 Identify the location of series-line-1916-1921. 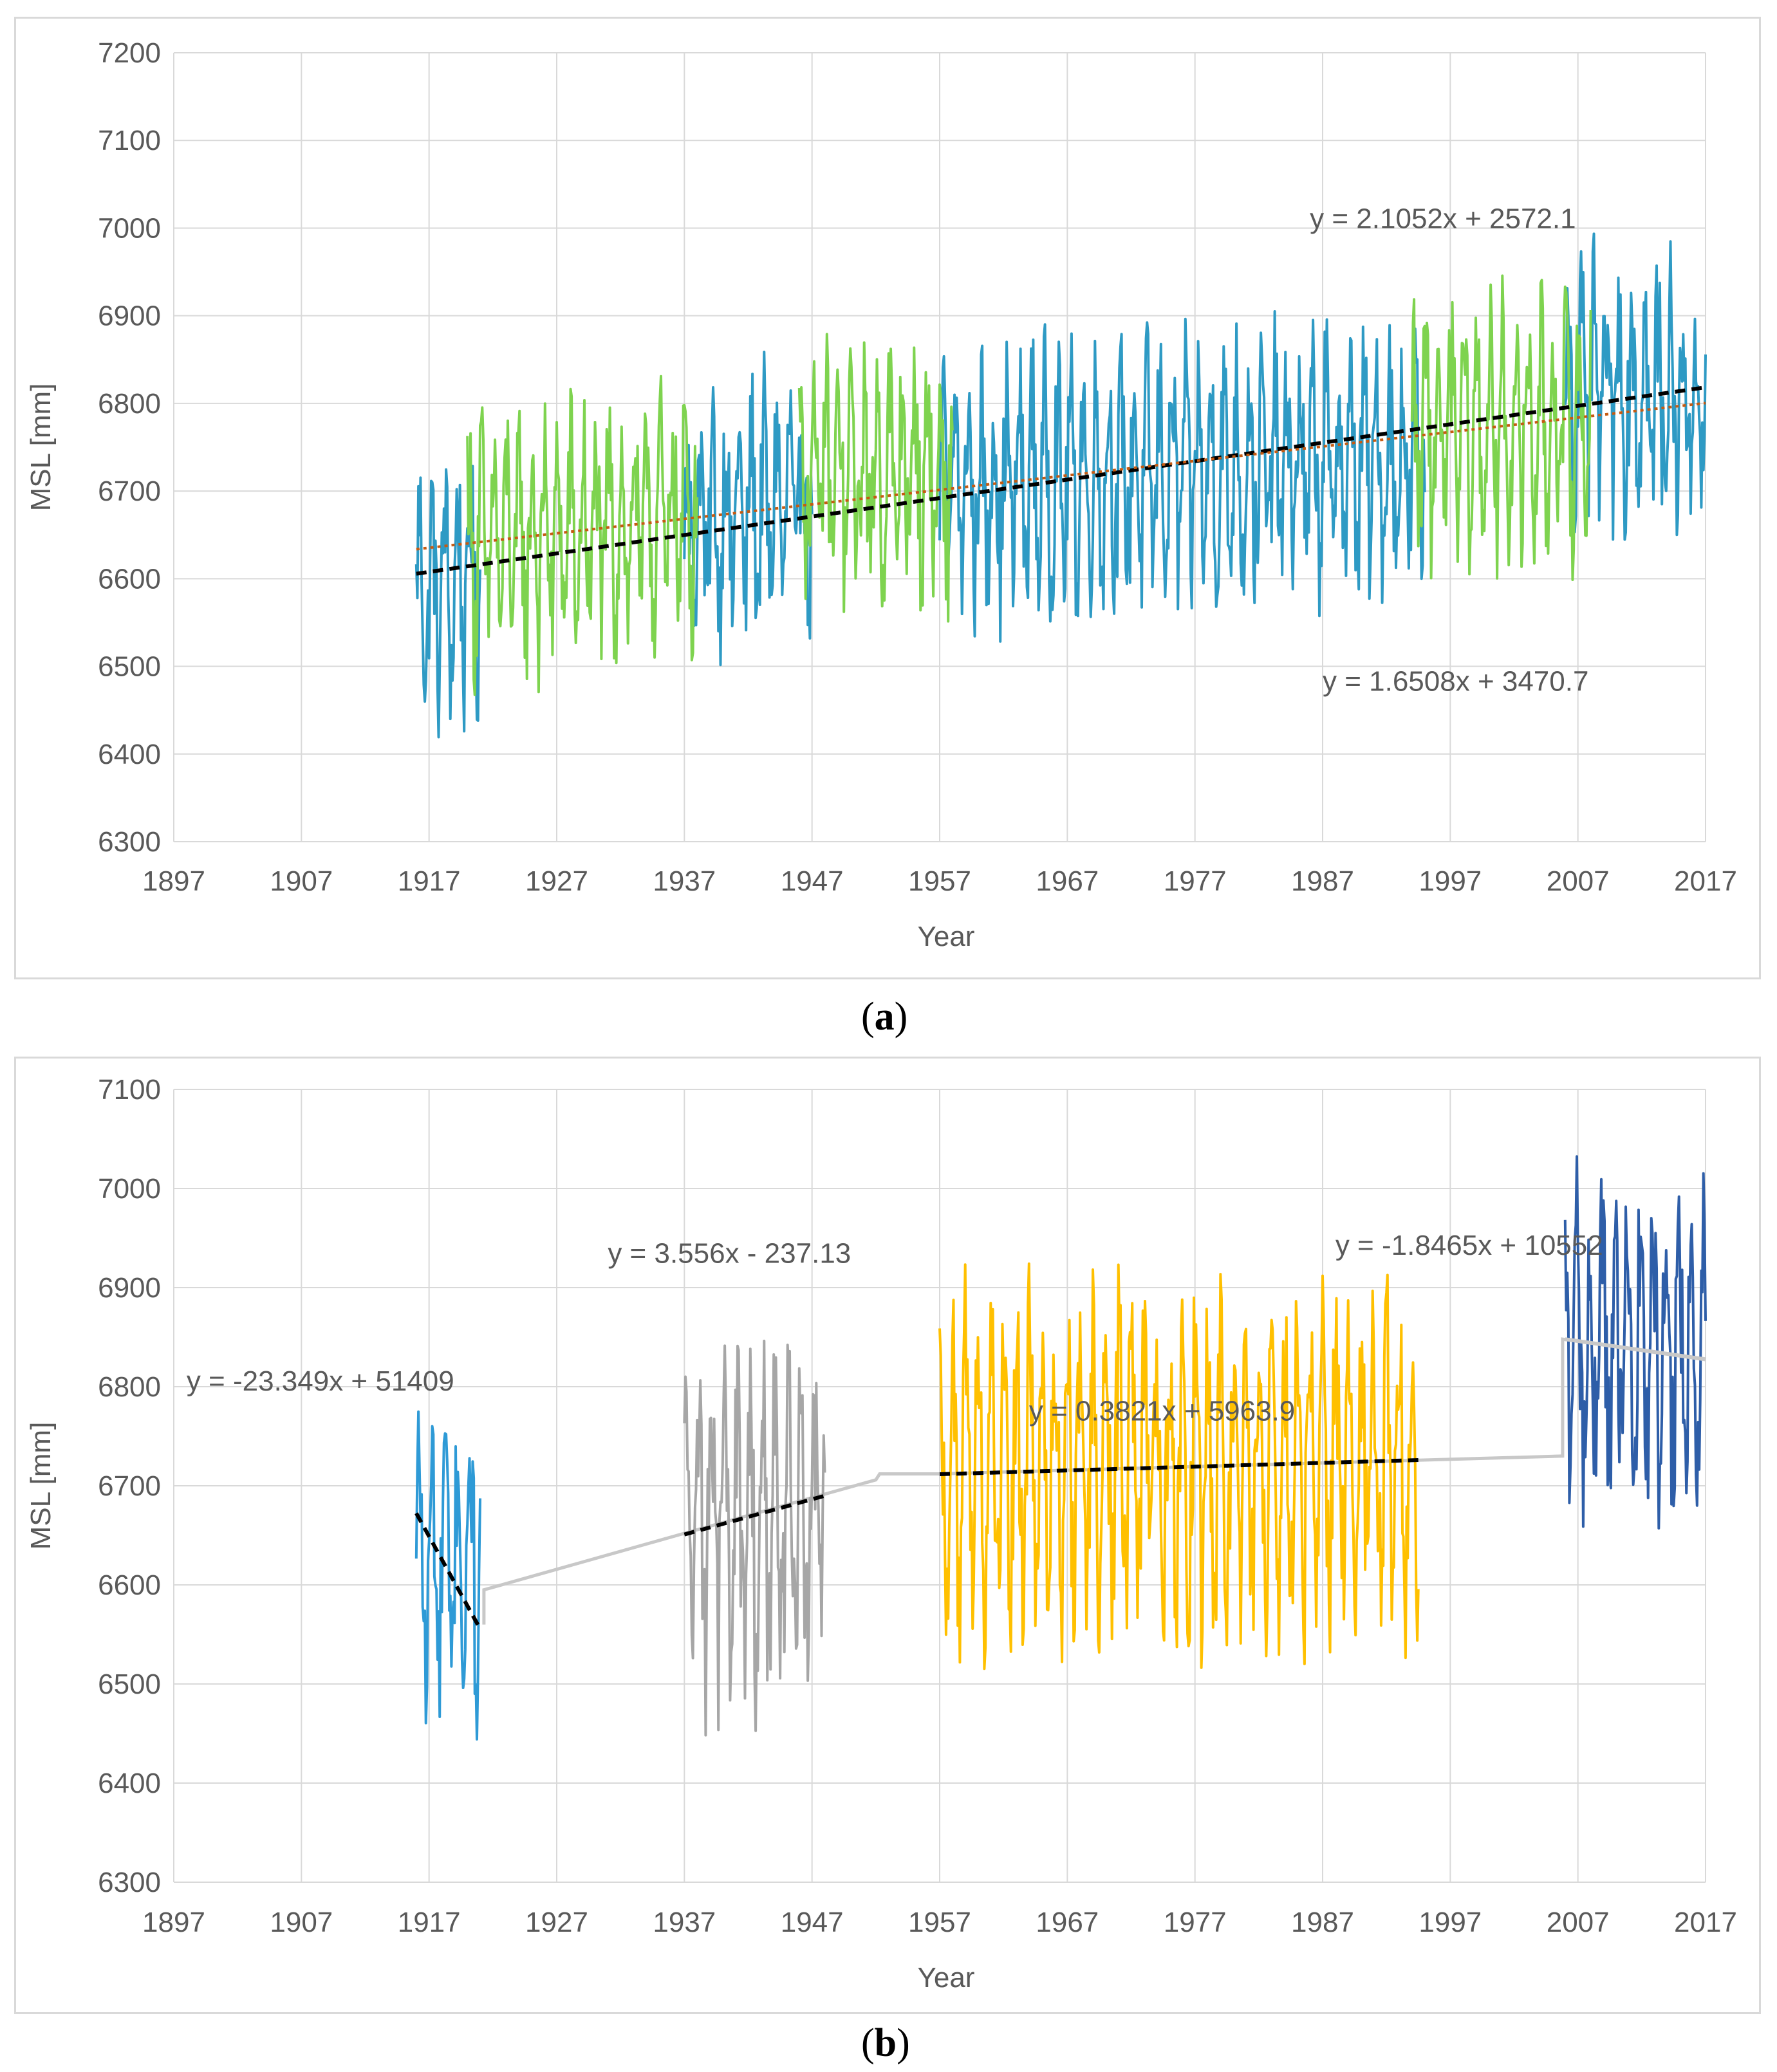
(447, 1575).